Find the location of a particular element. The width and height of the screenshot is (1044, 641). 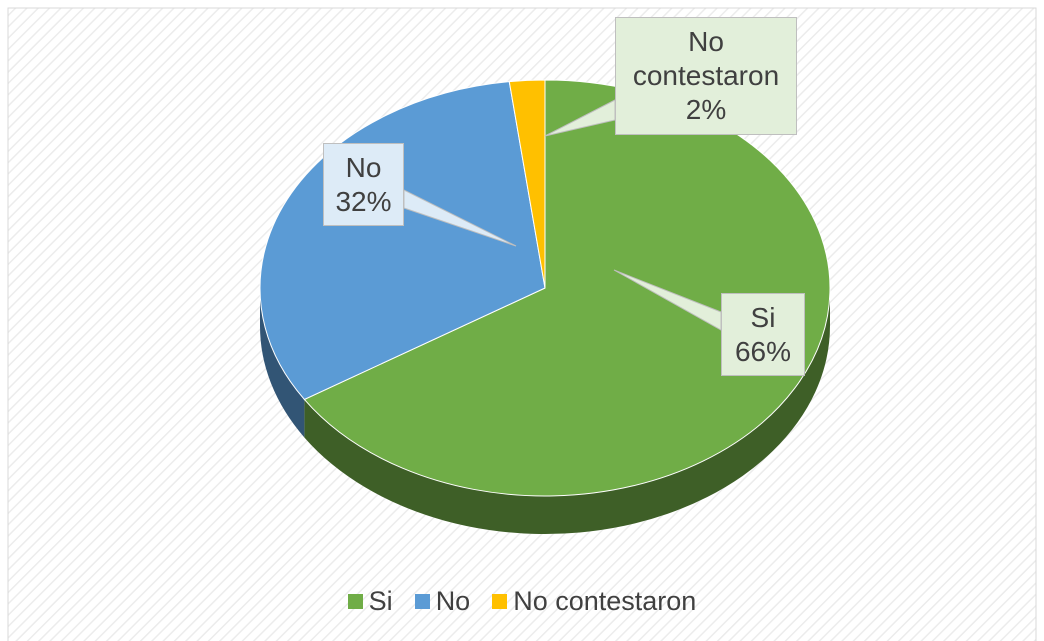

legend-item: Si is located at coordinates (370, 601).